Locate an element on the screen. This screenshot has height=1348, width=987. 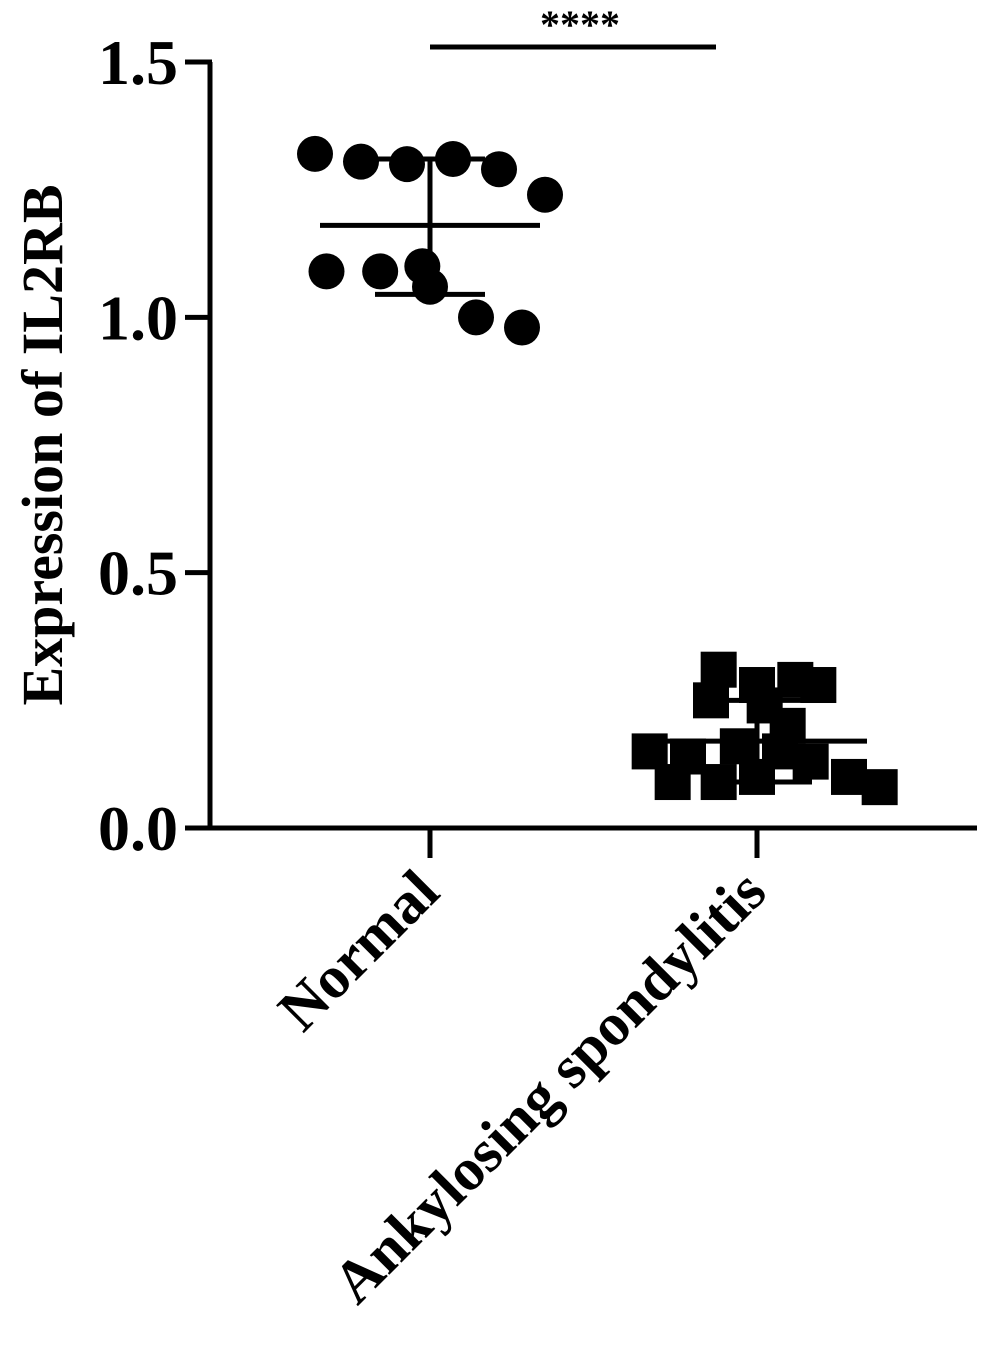
significance-label: **** is located at coordinates (580, 24).